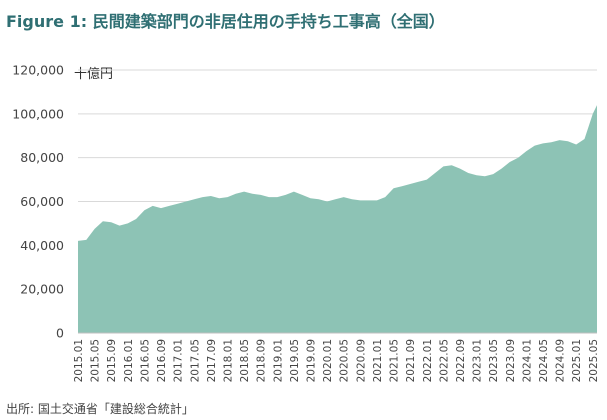  I want to click on y-tick-label: 120,000, so click(38, 70).